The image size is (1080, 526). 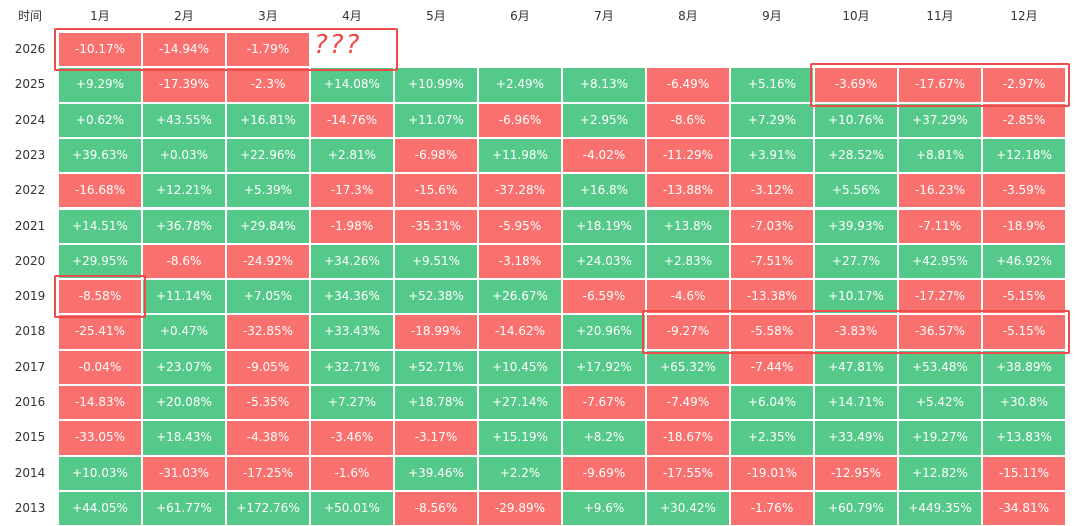 I want to click on heatmap-cell: -18.67%, so click(x=688, y=438).